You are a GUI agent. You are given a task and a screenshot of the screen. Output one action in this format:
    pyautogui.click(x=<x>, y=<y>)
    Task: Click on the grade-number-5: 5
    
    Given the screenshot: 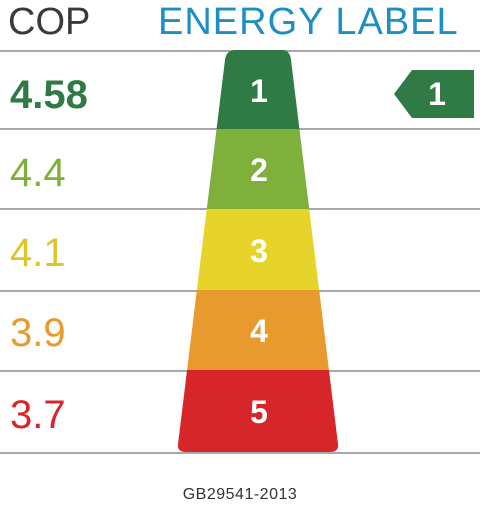 What is the action you would take?
    pyautogui.click(x=259, y=412)
    